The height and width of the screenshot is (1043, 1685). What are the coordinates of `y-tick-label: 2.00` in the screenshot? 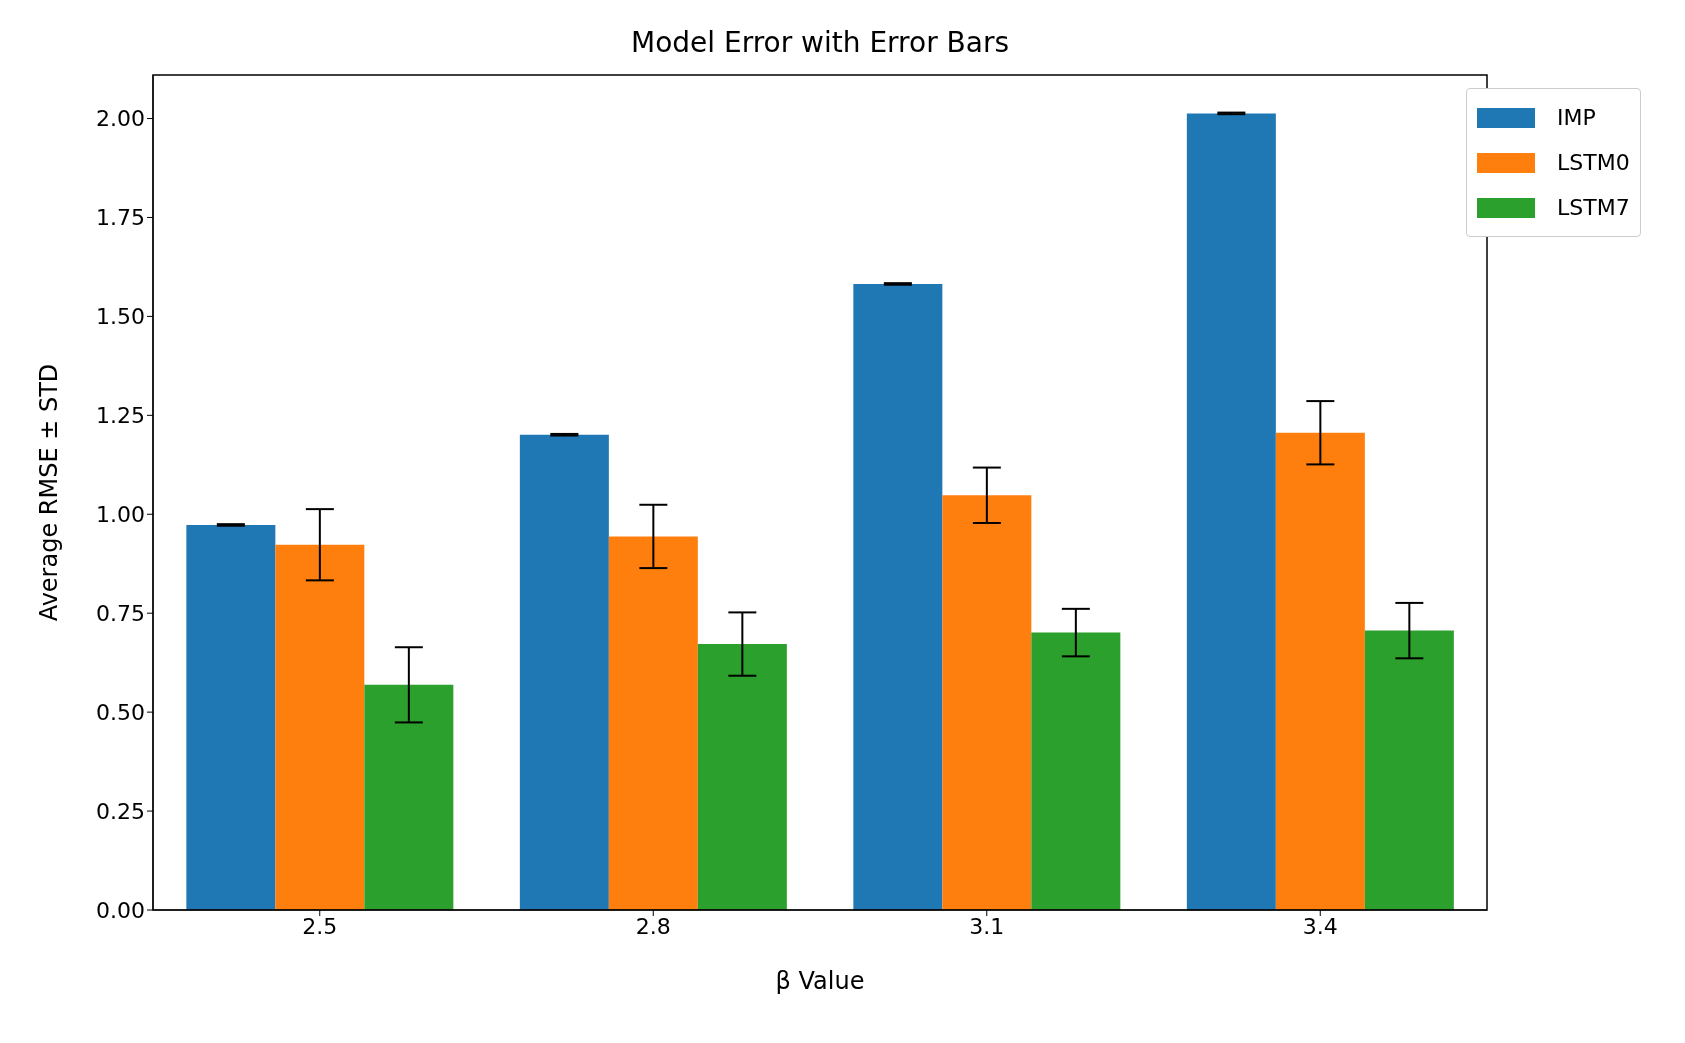 It's located at (120, 119).